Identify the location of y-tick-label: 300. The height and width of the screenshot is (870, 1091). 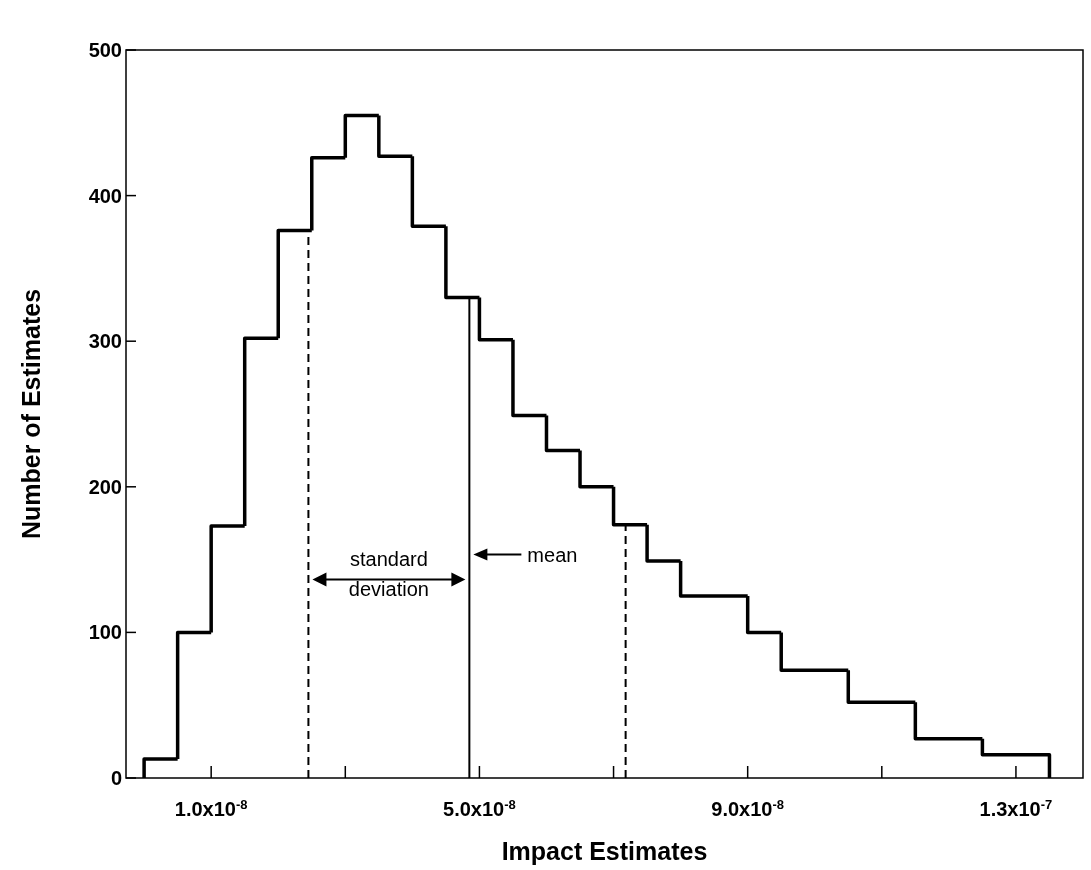
(105, 341).